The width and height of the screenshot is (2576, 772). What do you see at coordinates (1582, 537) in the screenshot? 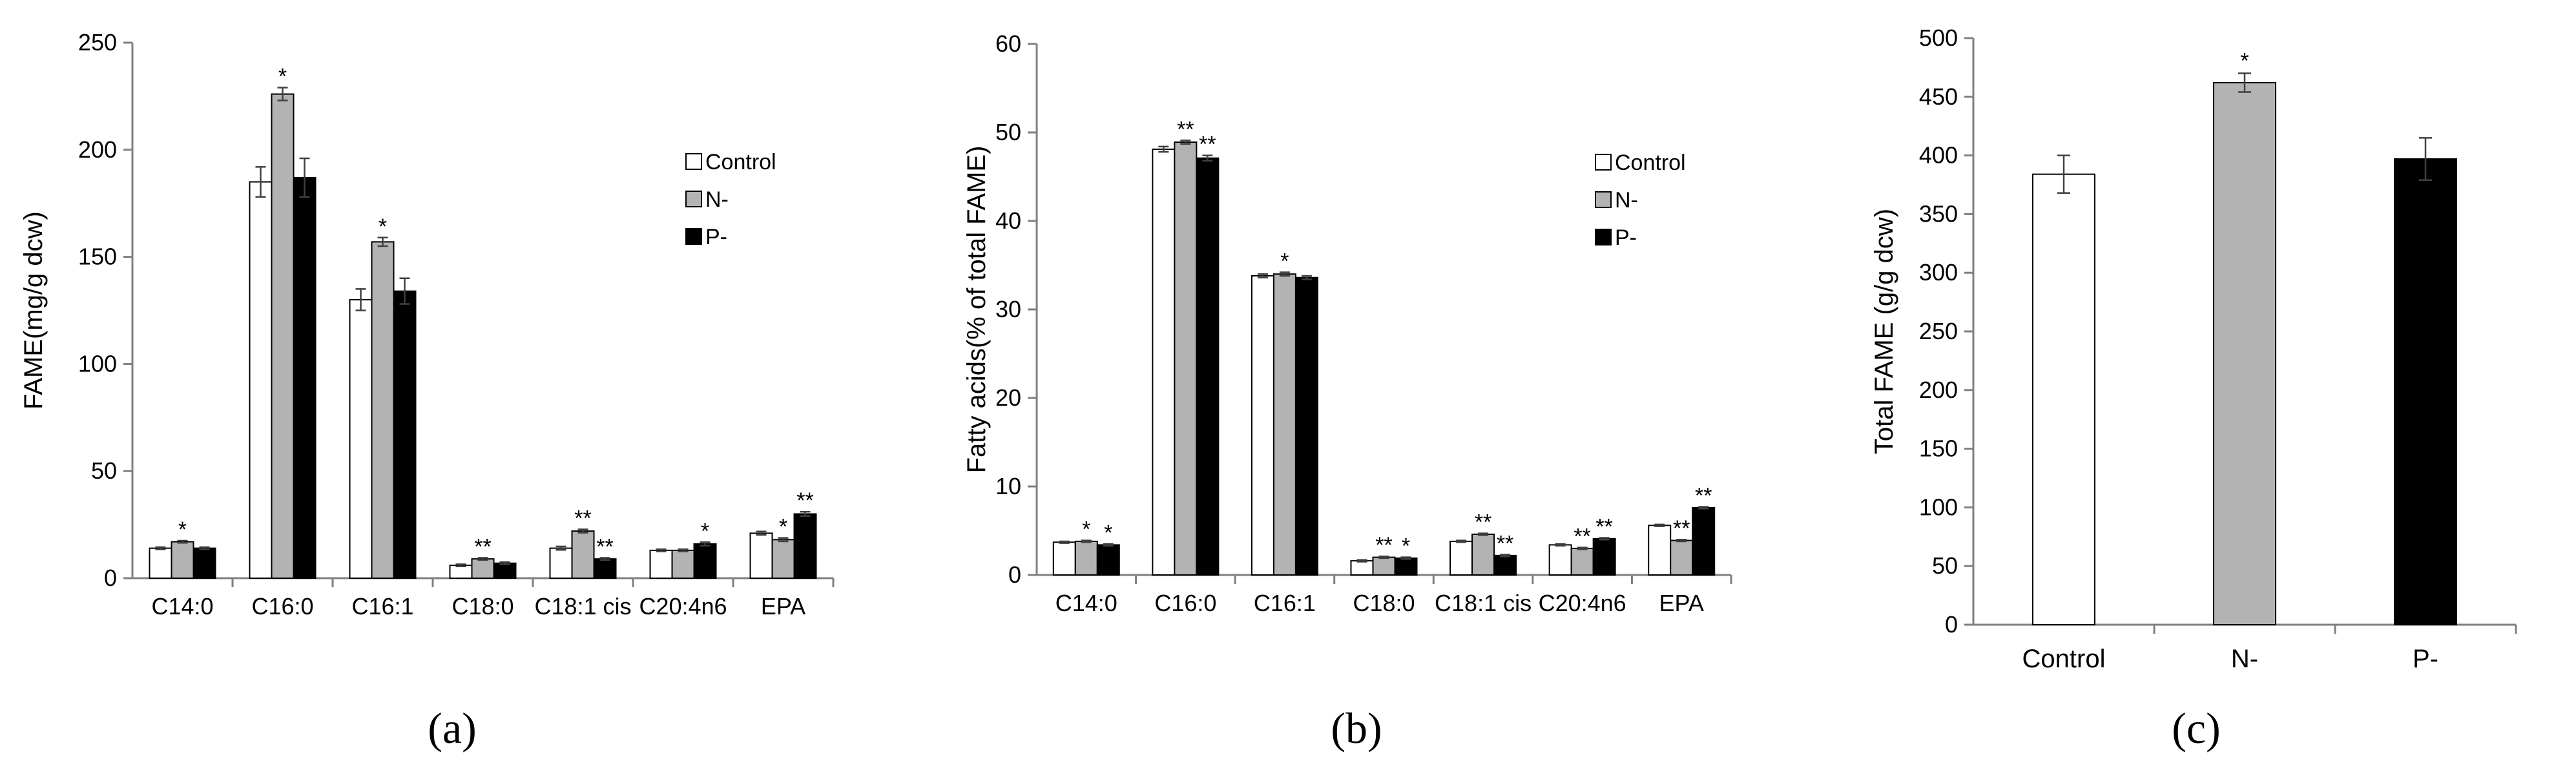
I see `panel-b-significance-n-c20-4n6: **` at bounding box center [1582, 537].